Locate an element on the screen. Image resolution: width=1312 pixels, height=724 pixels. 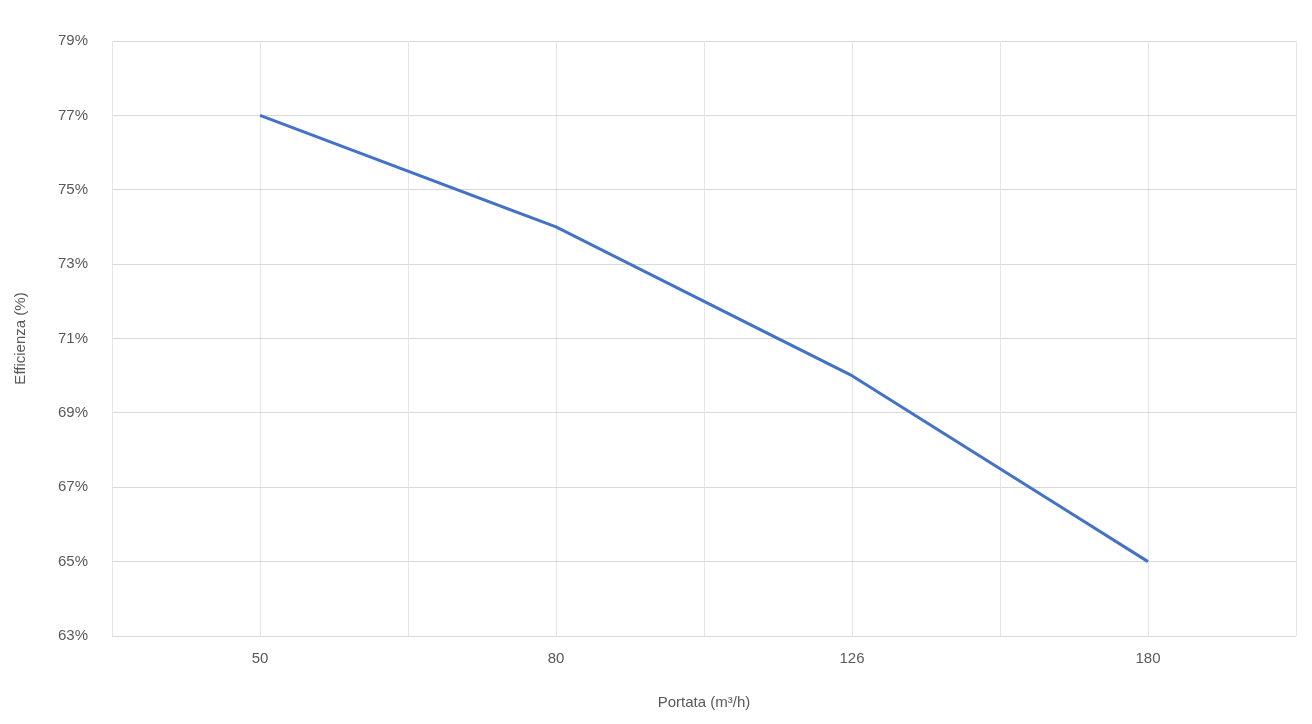
x-tick-label: 80 is located at coordinates (556, 658).